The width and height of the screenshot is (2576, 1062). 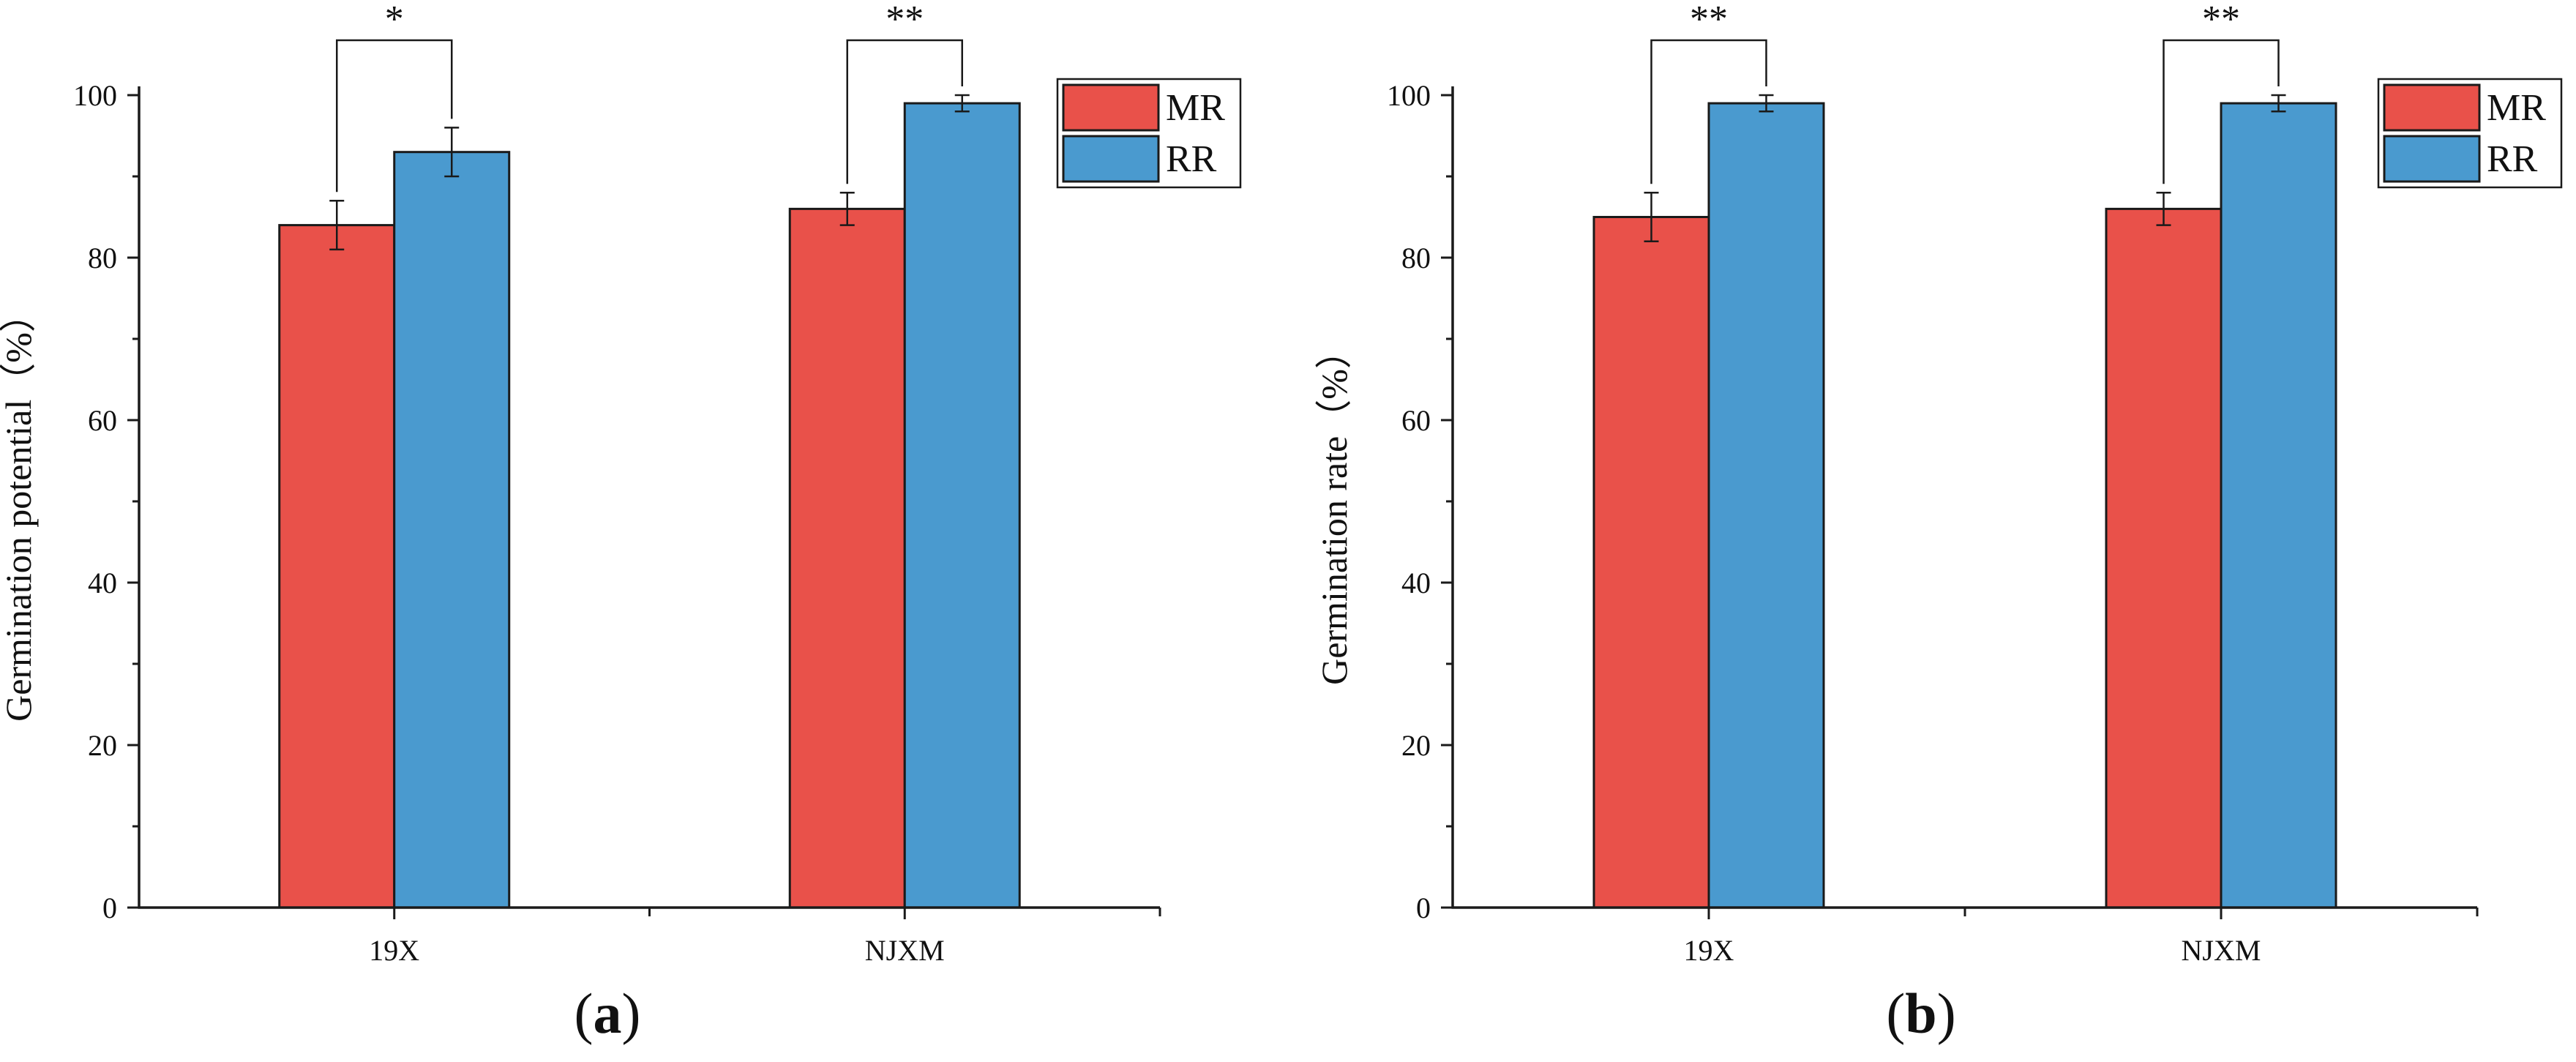 I want to click on y-axis-label: Germination rate（%）, so click(x=1334, y=508).